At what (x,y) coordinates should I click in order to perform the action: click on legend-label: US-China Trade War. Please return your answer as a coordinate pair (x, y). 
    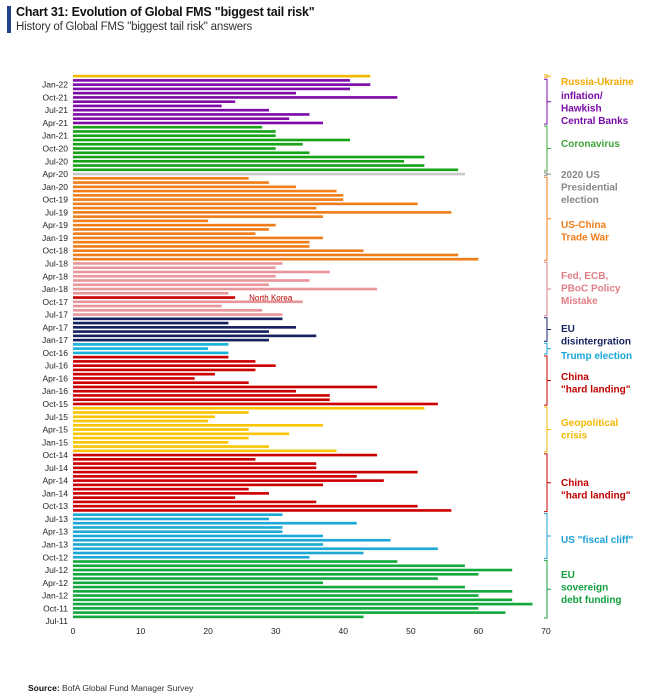
    Looking at the image, I should click on (585, 231).